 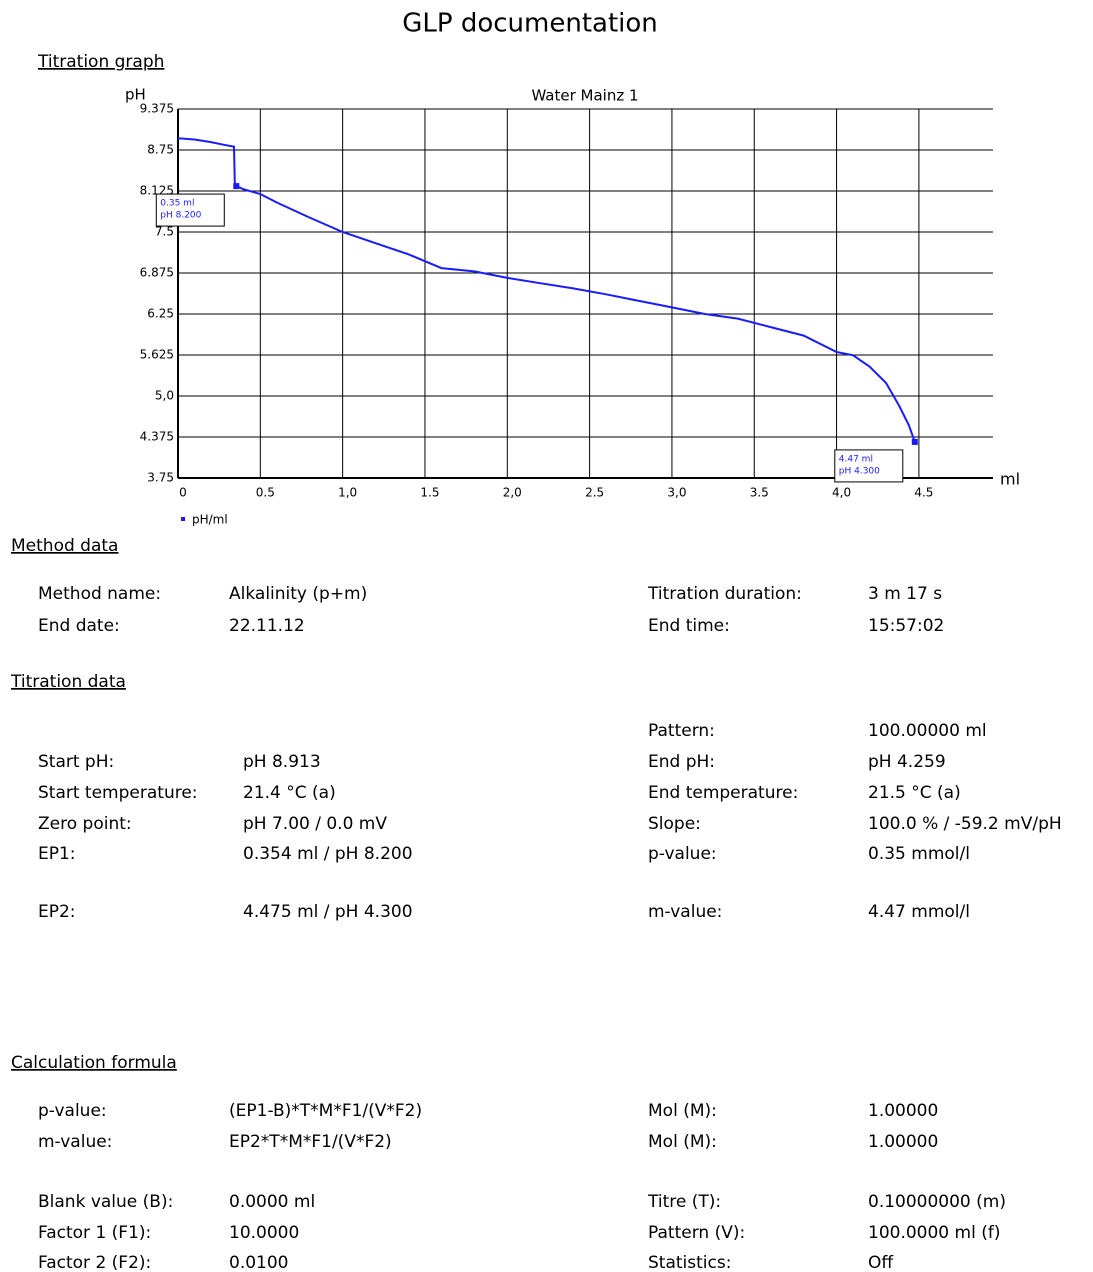 I want to click on field-value: EP2*T*M*F1/(V*F2), so click(x=310, y=1142).